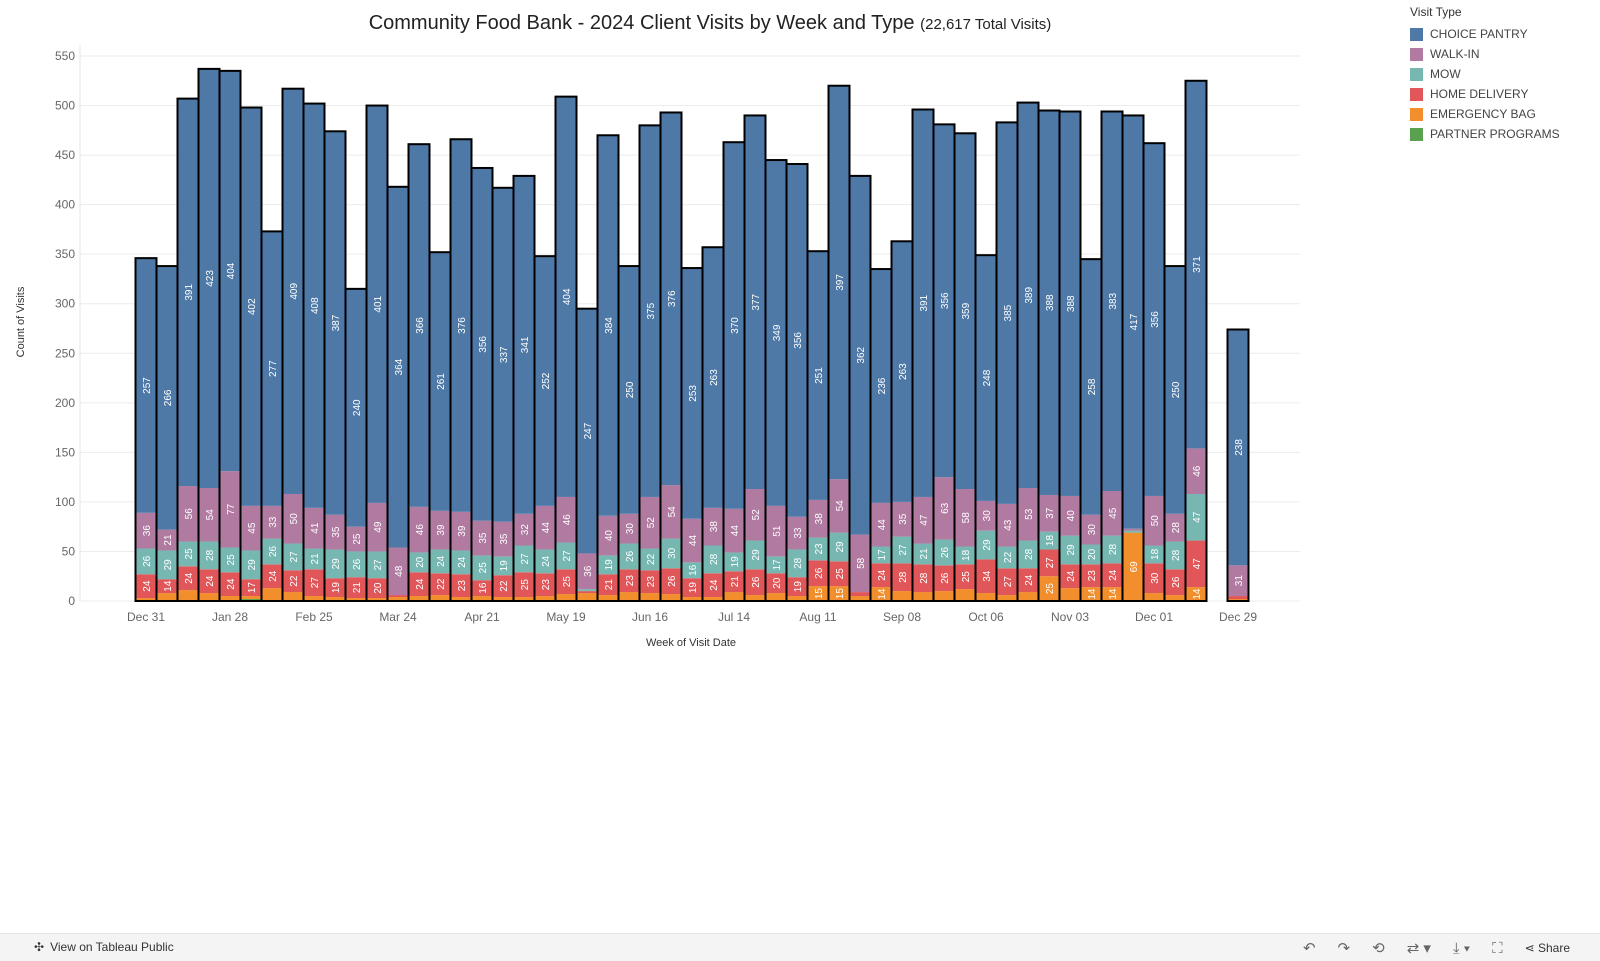  I want to click on fullscreen-icon: ⛶, so click(1497, 948).